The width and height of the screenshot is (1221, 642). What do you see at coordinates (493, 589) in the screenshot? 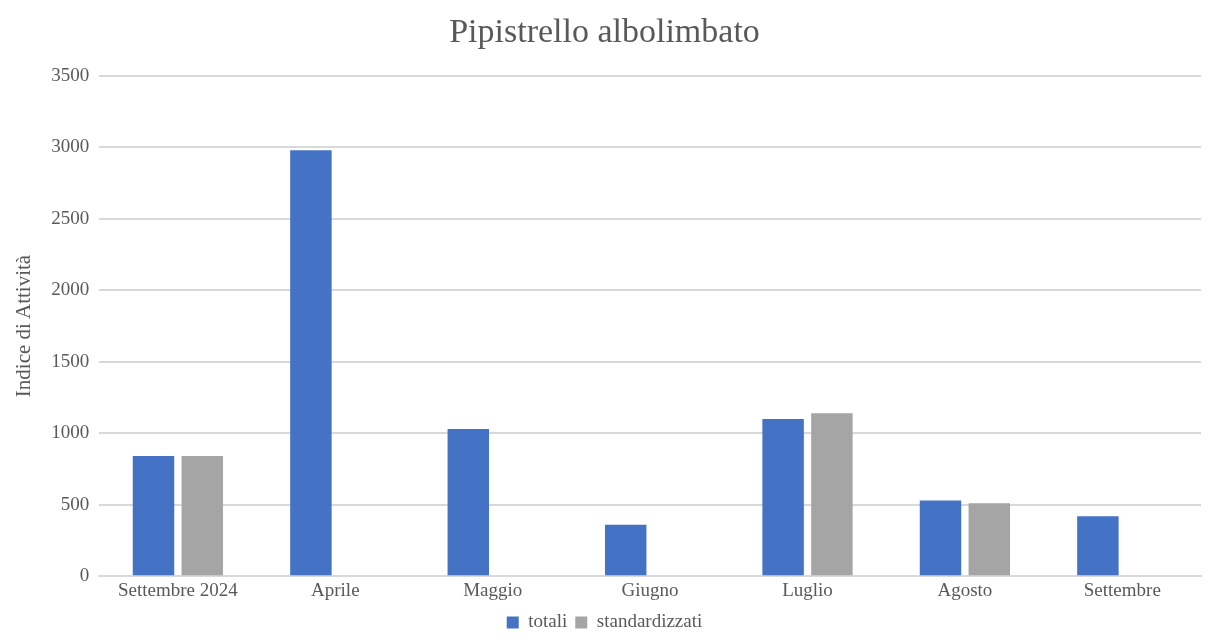
I see `x-tick-label: Maggio` at bounding box center [493, 589].